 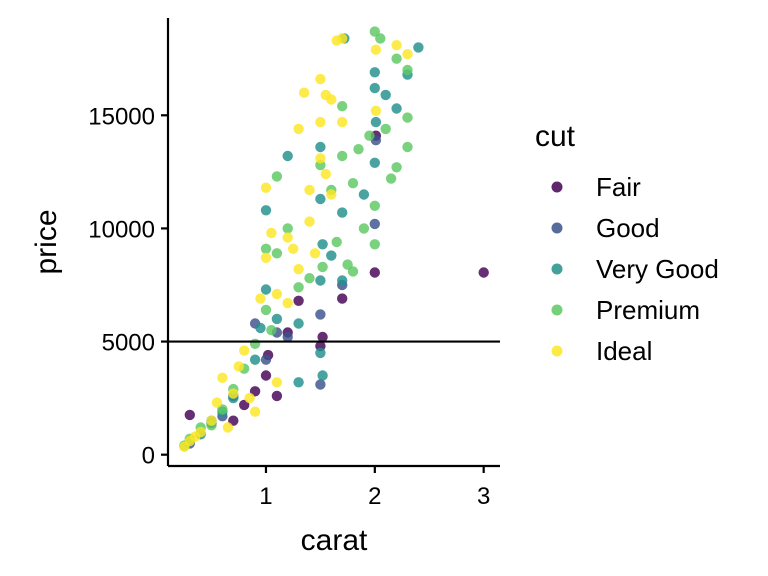 I want to click on legend-item: Premium, so click(x=625, y=310).